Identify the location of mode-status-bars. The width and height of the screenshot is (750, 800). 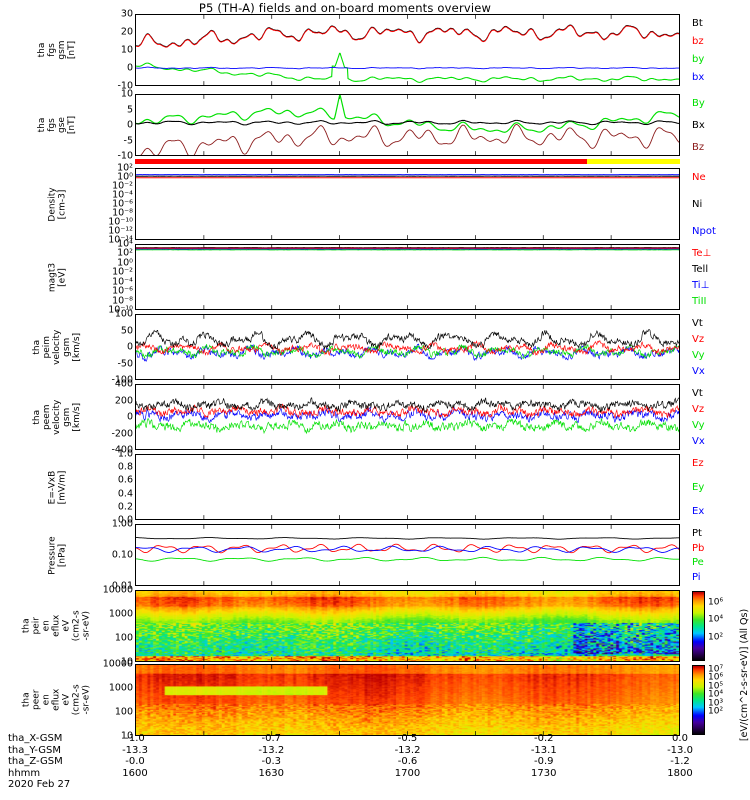
(407, 163).